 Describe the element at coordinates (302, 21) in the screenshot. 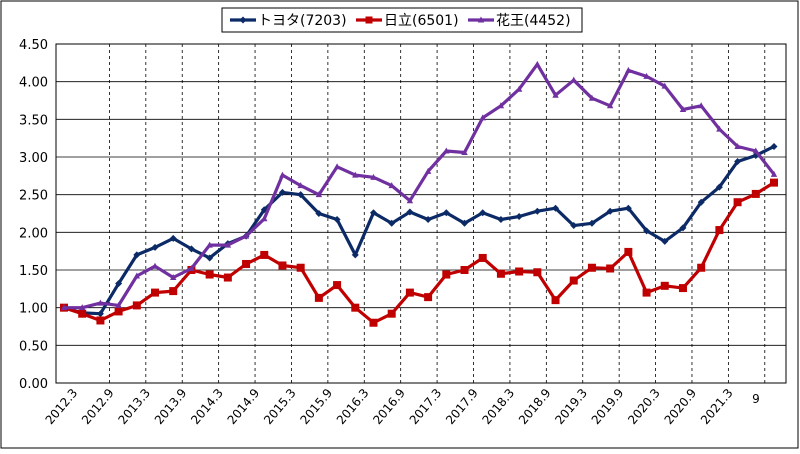

I see `legend-label: トヨタ(7203)` at that location.